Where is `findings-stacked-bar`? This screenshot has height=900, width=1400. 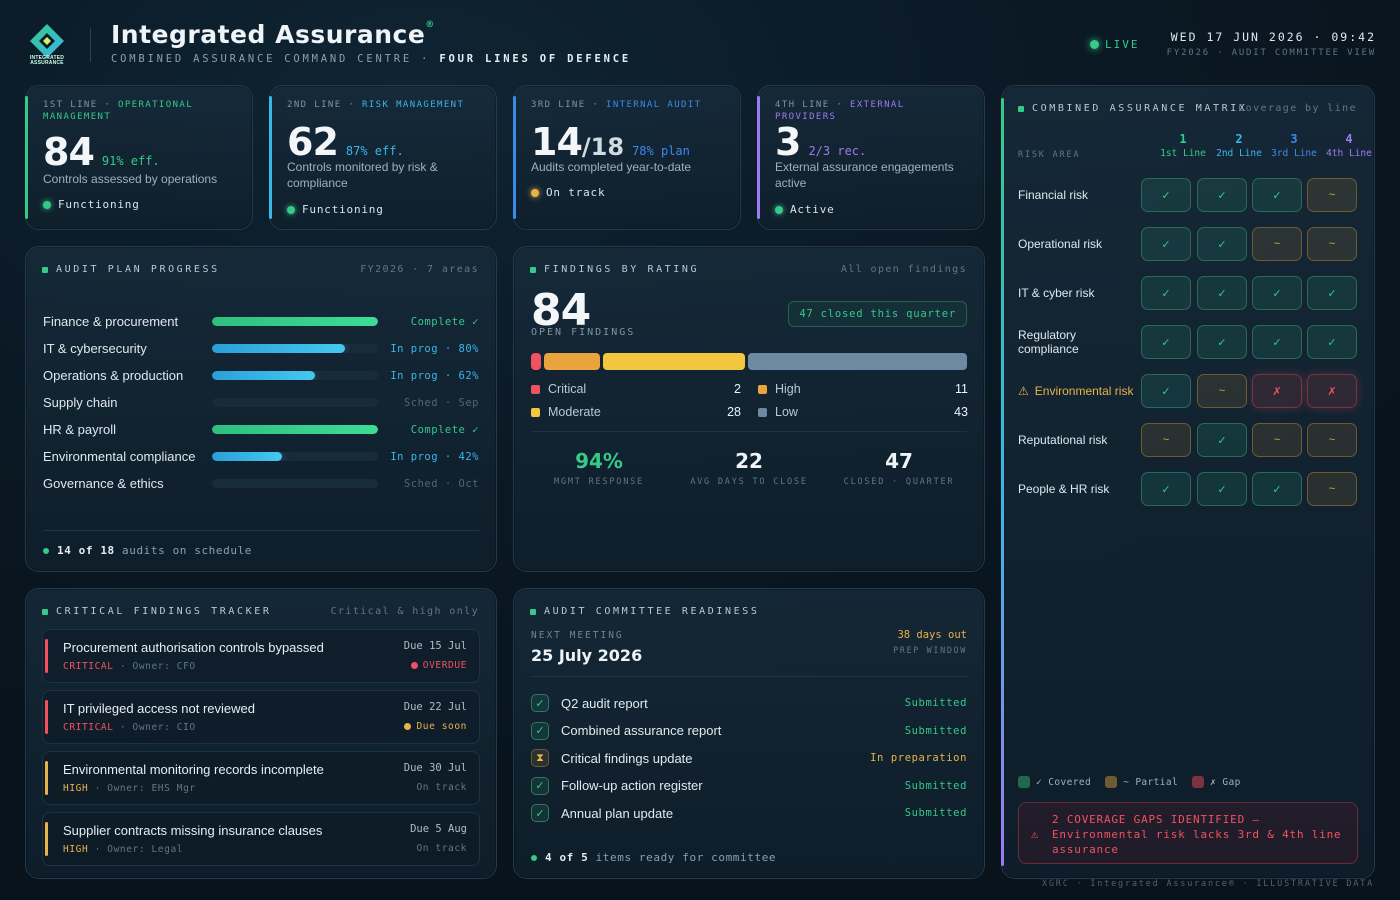
findings-stacked-bar is located at coordinates (749, 361).